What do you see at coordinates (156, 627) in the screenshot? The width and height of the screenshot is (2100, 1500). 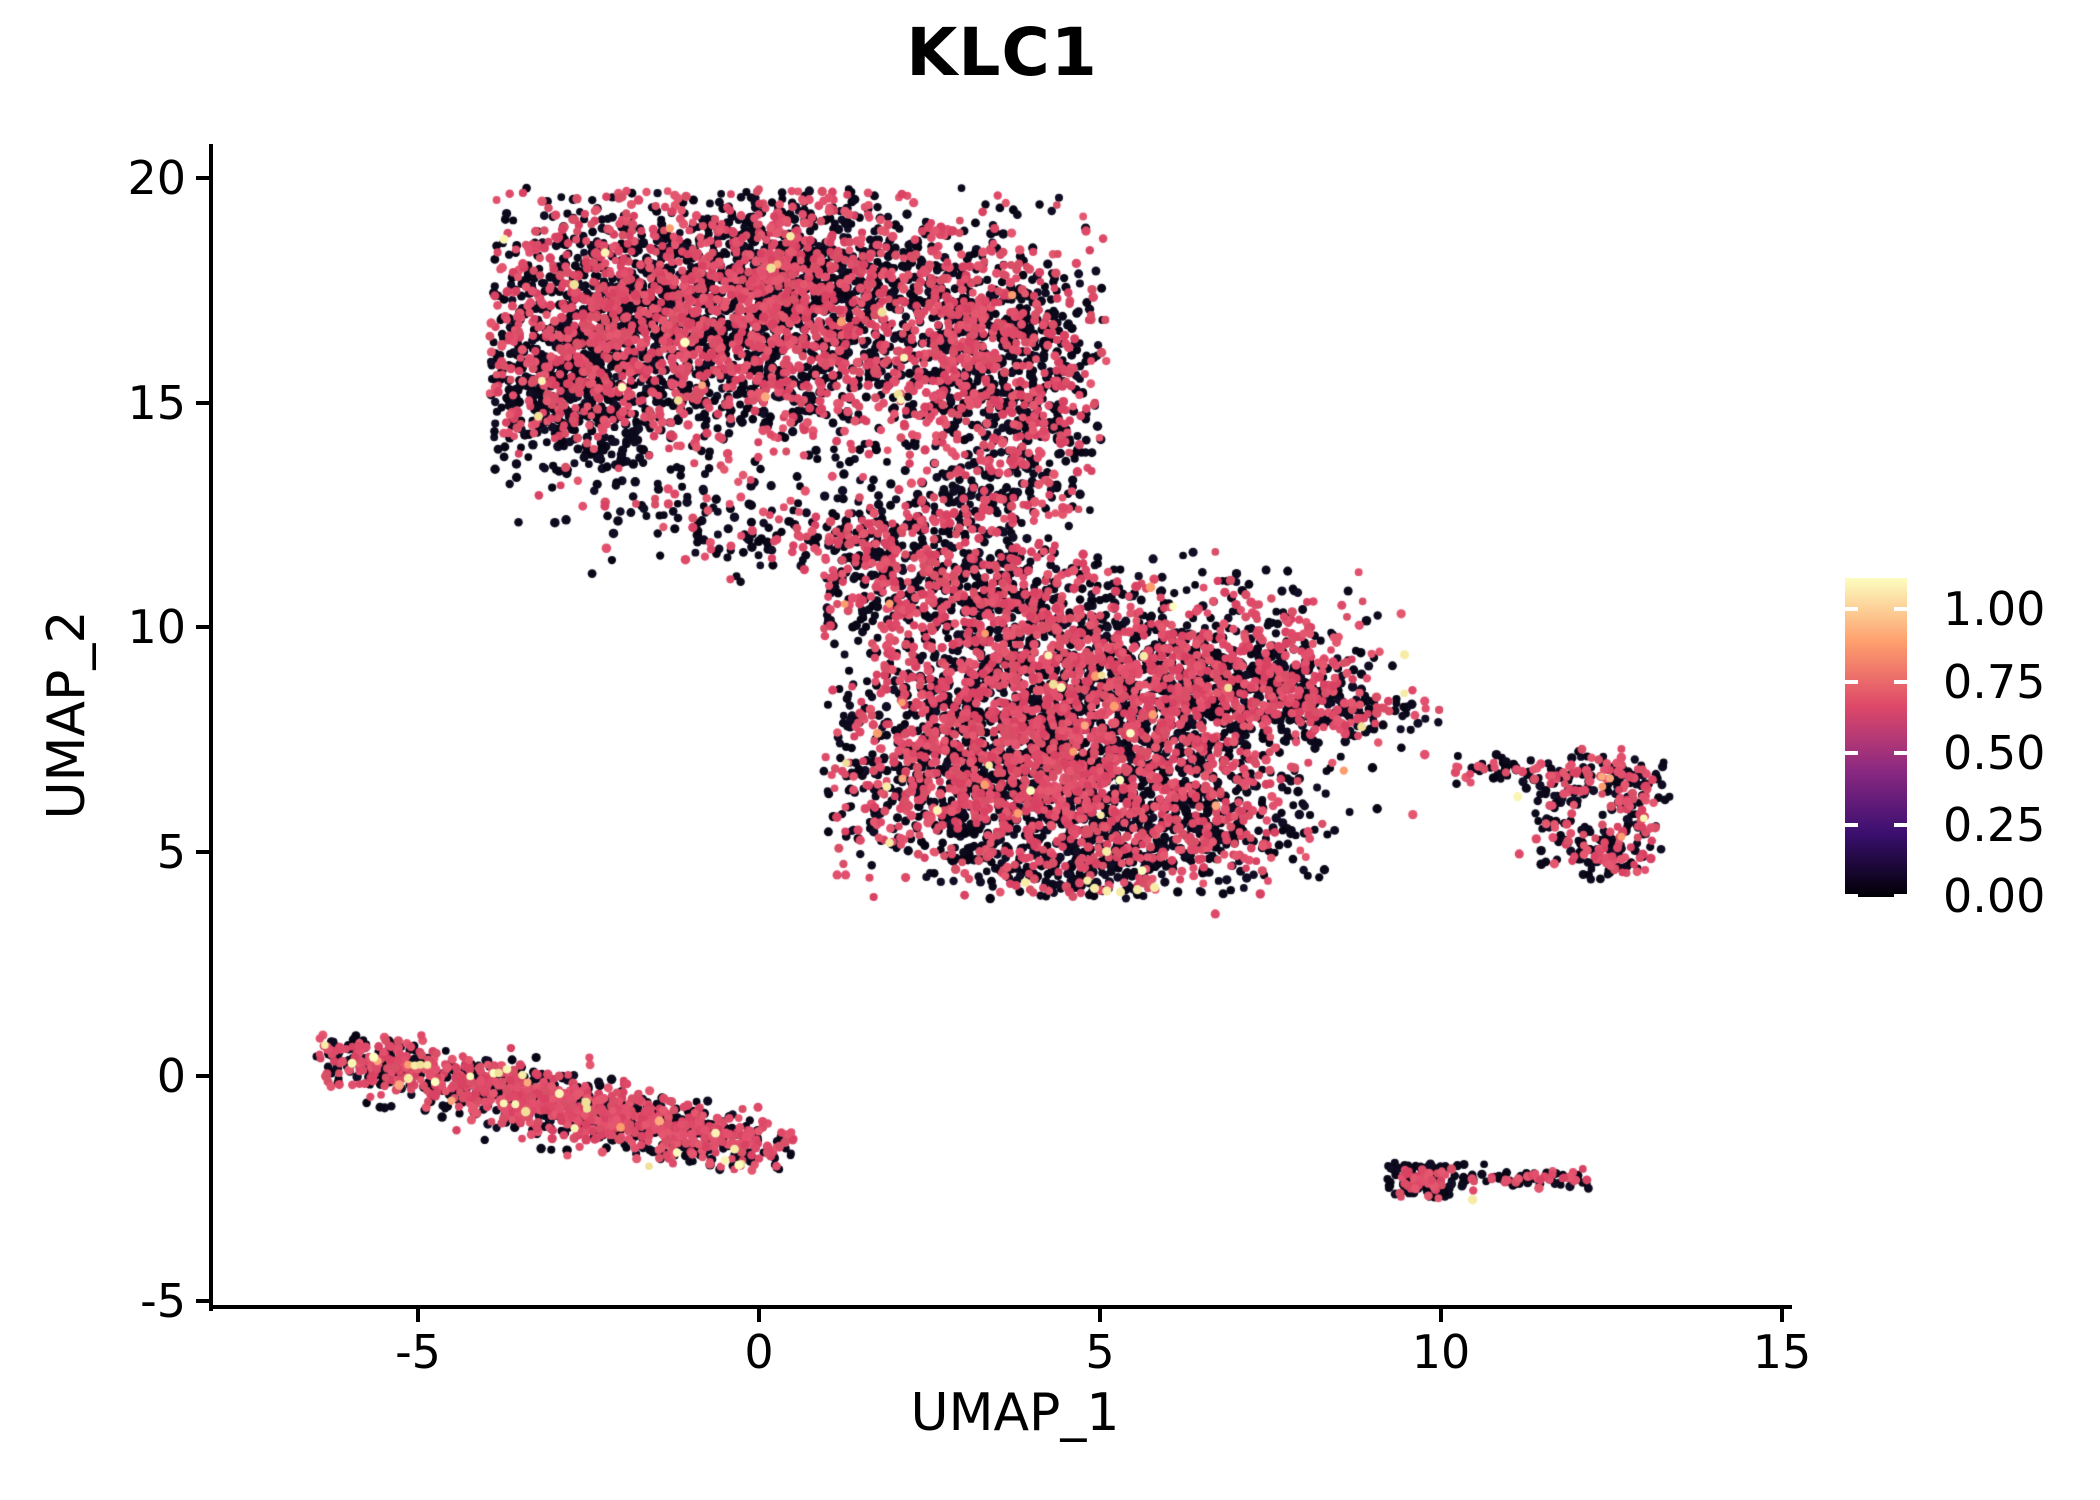 I see `y-tick-label: 10` at bounding box center [156, 627].